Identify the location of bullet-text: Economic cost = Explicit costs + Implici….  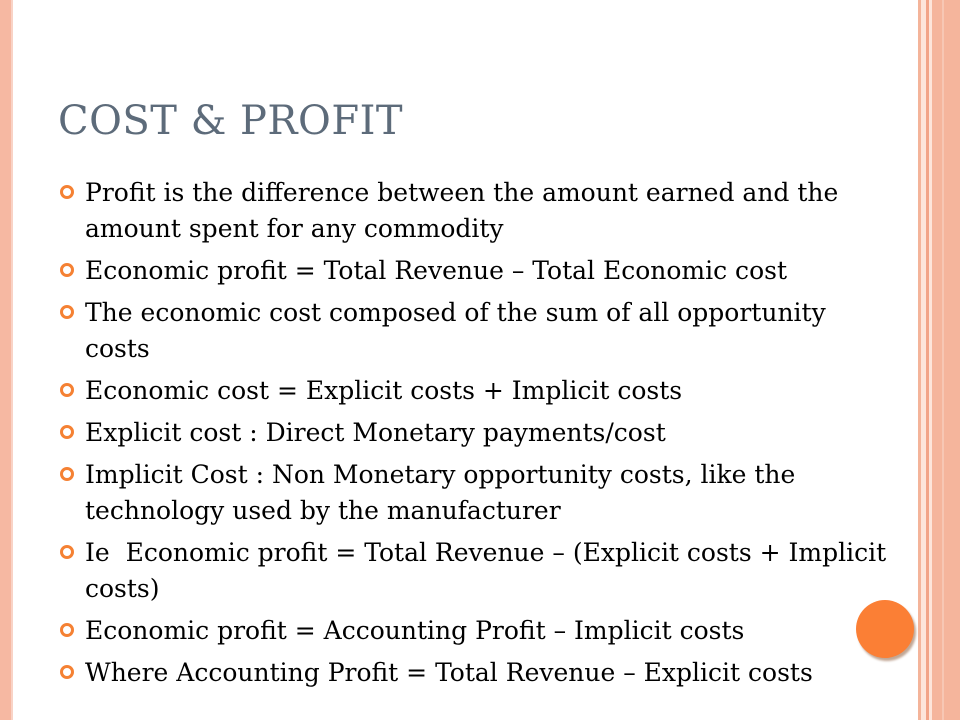
(384, 390).